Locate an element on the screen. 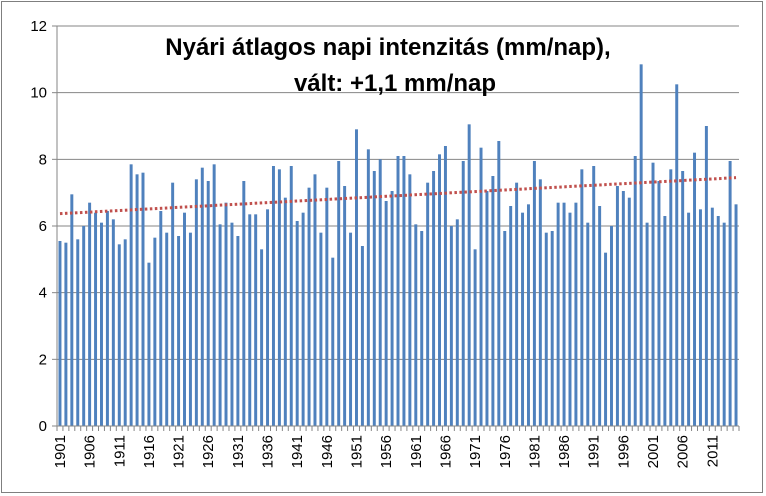 This screenshot has height=496, width=766. x-tick-label: 1991 is located at coordinates (594, 451).